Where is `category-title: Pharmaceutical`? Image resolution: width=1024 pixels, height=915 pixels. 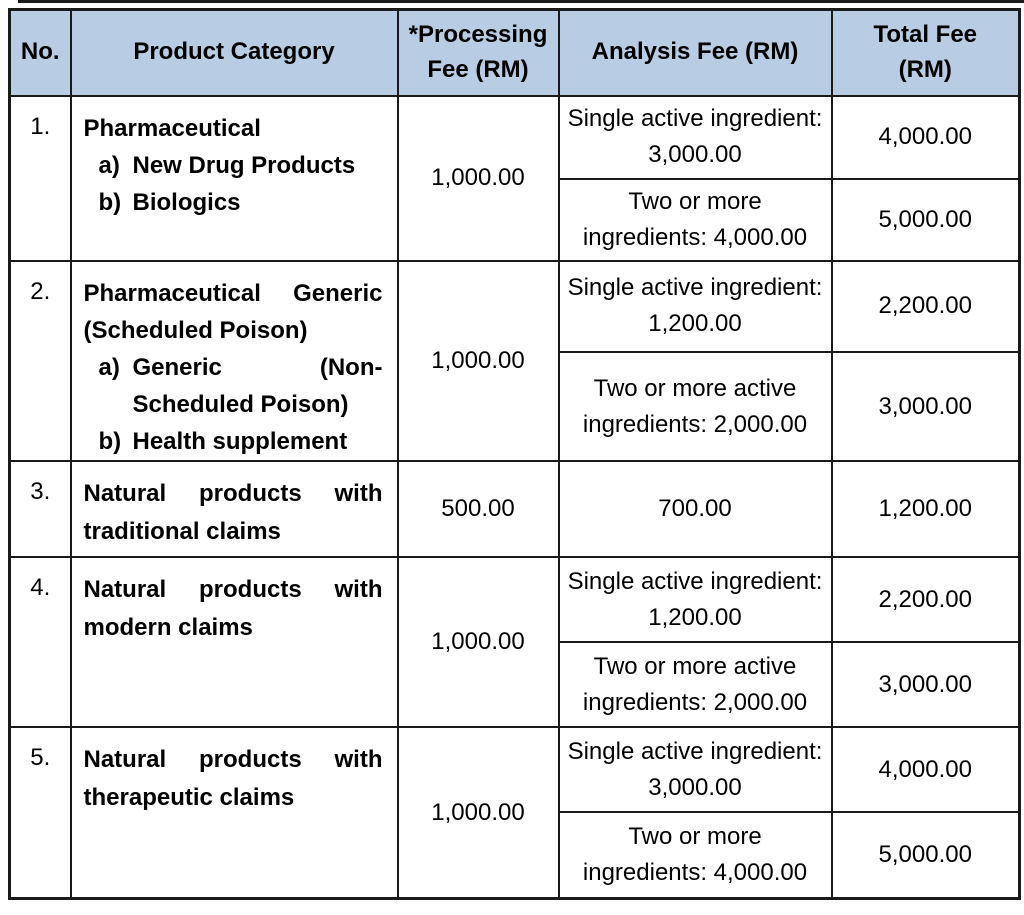
category-title: Pharmaceutical is located at coordinates (172, 128).